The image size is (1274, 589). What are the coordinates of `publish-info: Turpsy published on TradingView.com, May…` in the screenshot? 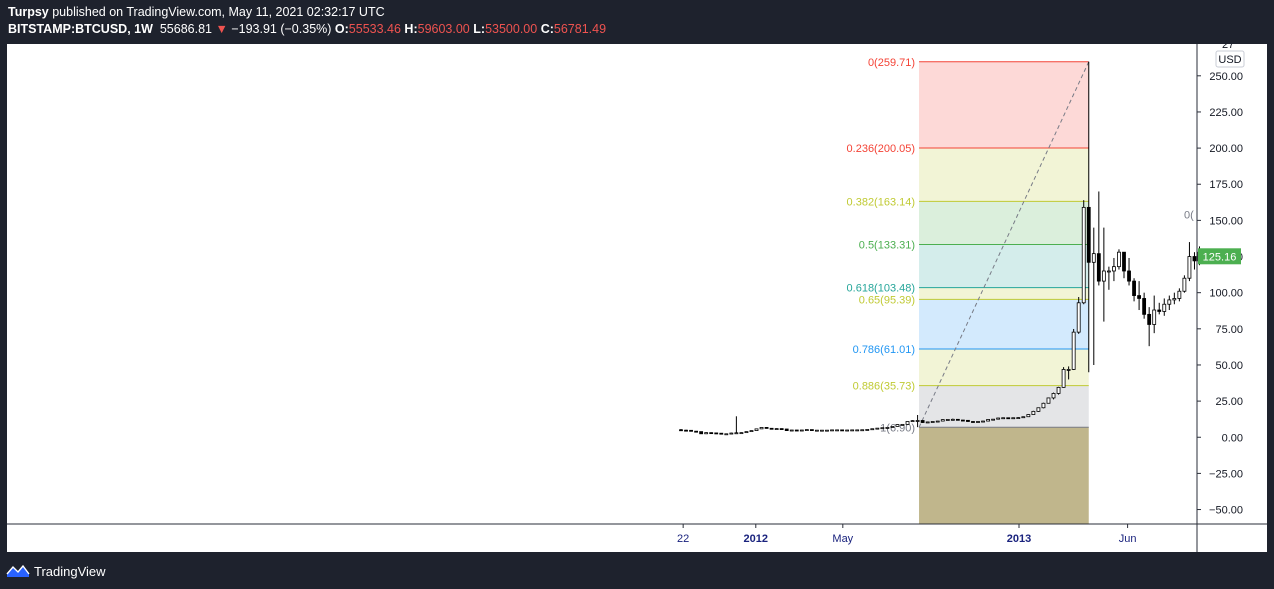 It's located at (196, 12).